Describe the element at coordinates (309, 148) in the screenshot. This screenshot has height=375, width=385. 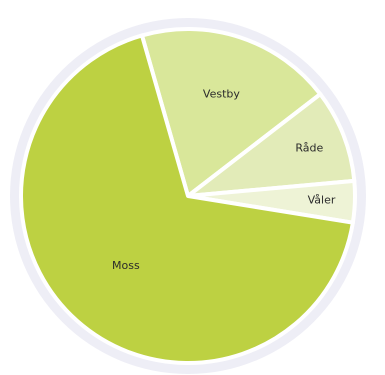
I see `slice-label-råde: Råde` at that location.